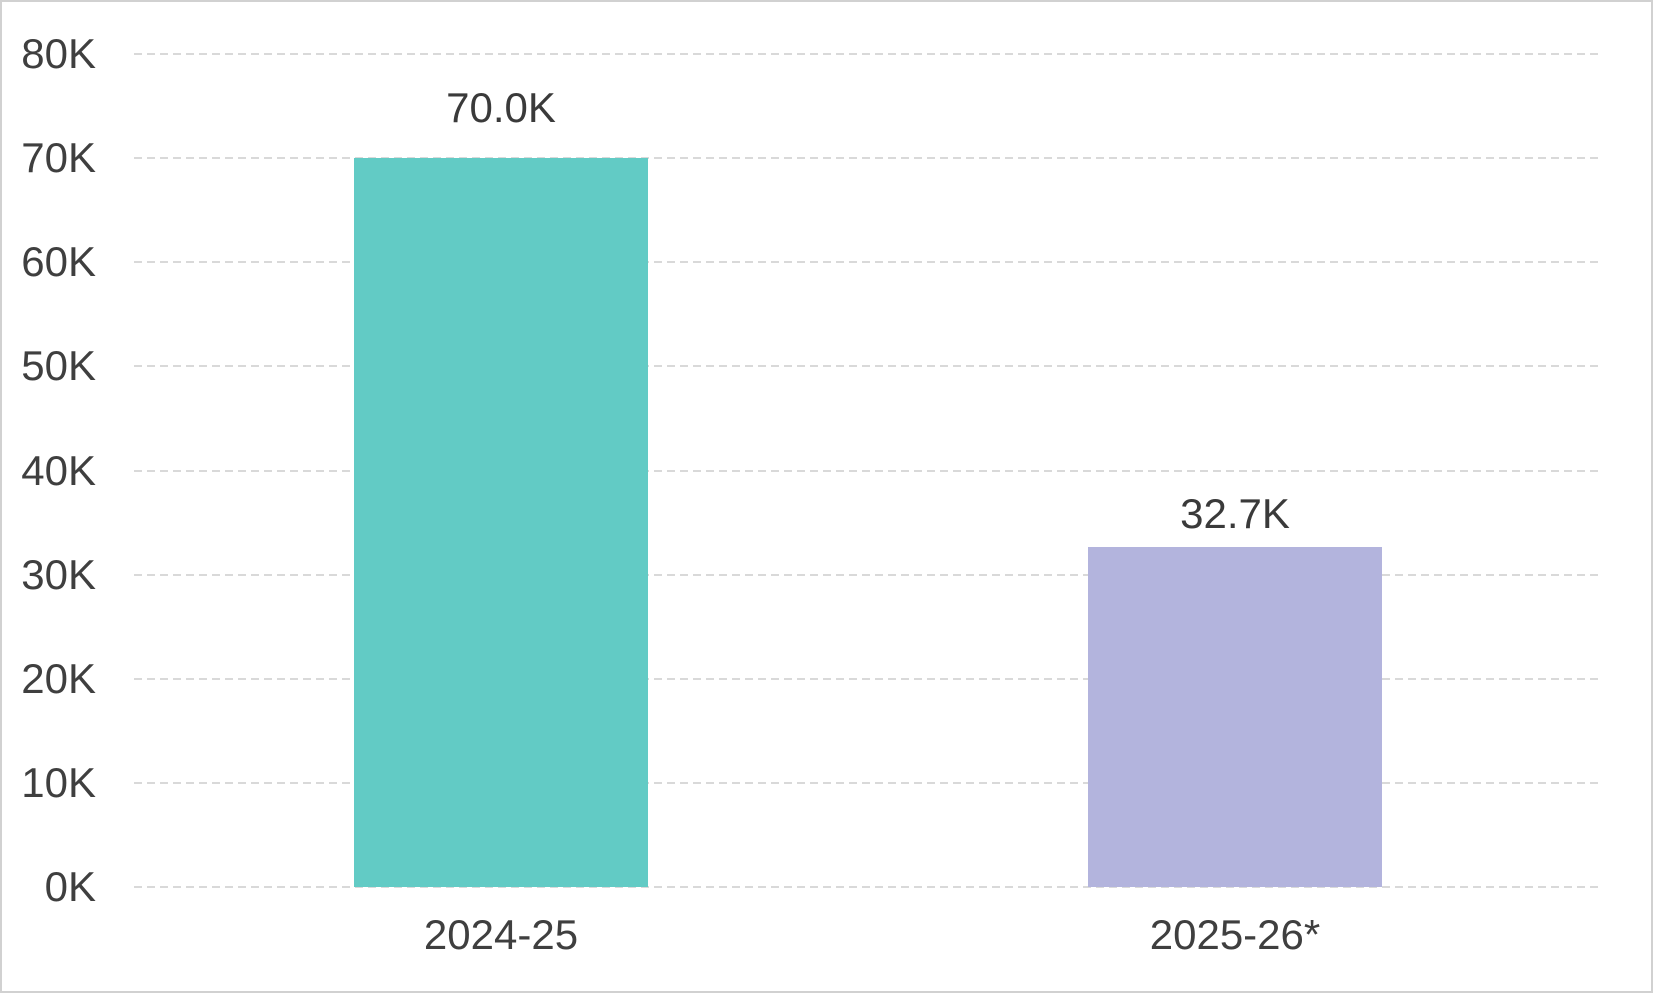 This screenshot has height=993, width=1653. What do you see at coordinates (58, 366) in the screenshot?
I see `y-tick-label: 50K` at bounding box center [58, 366].